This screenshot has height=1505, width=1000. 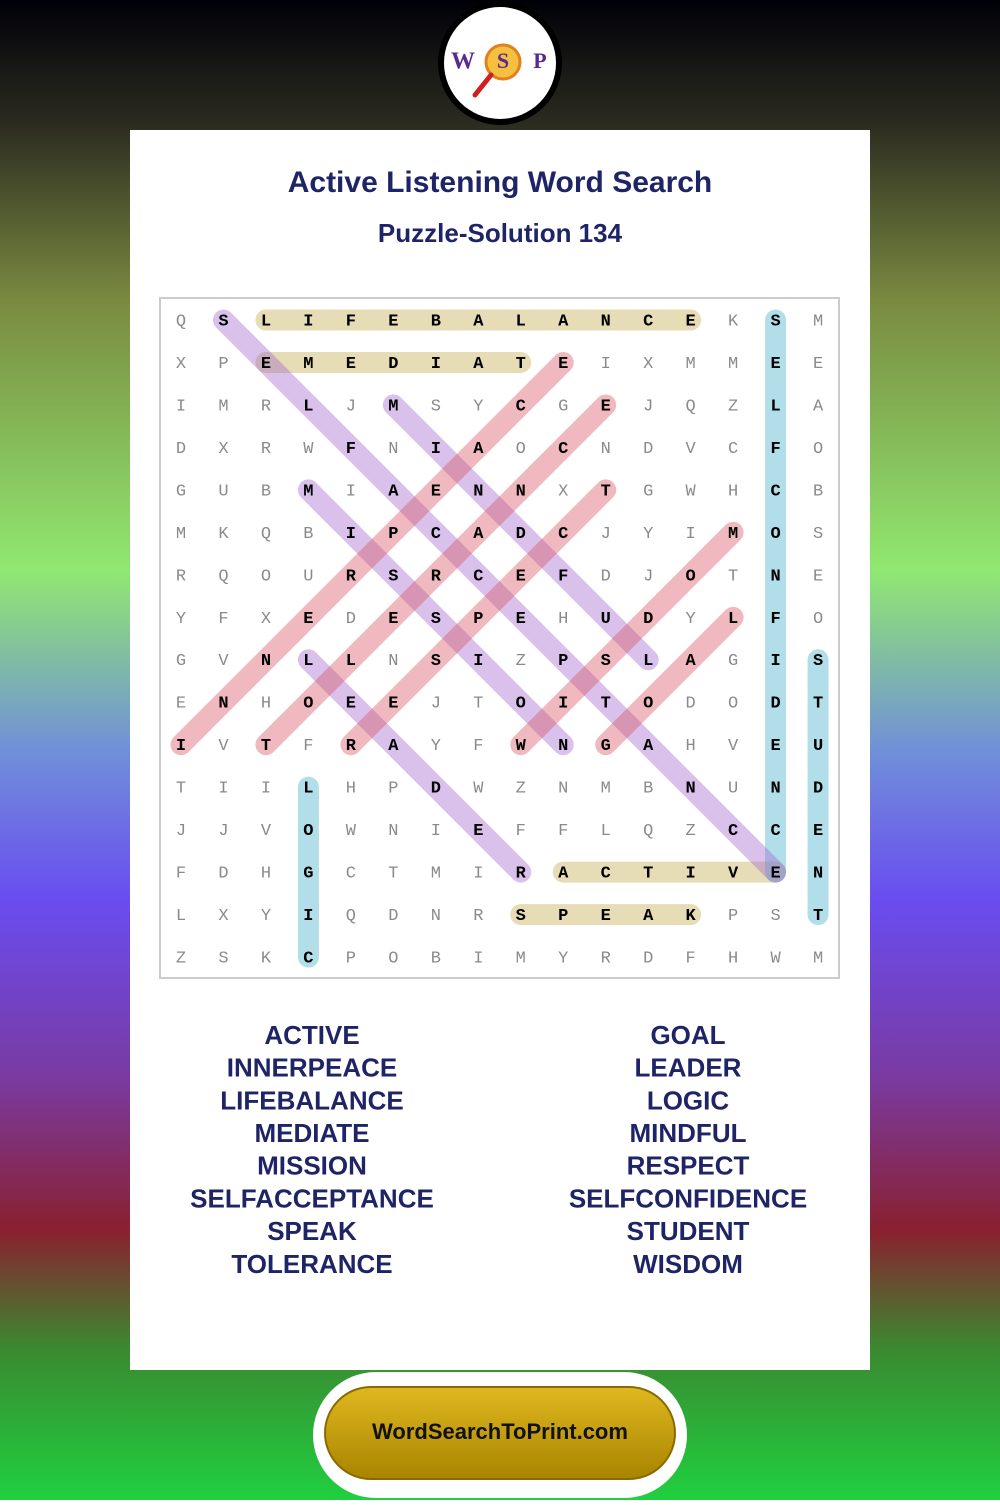 I want to click on word: SELFACCEPTANCE, so click(x=312, y=1198).